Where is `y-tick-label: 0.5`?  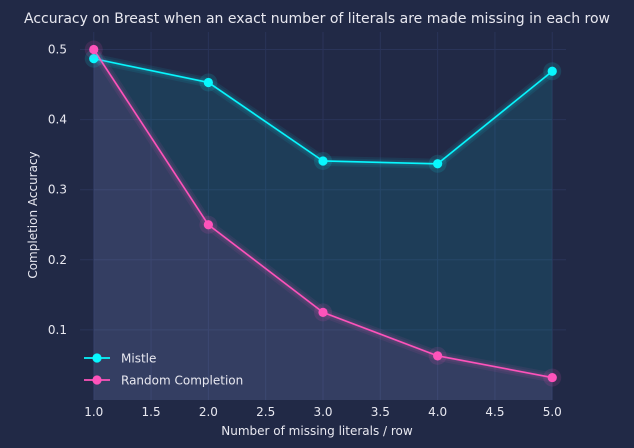
y-tick-label: 0.5 is located at coordinates (57, 50).